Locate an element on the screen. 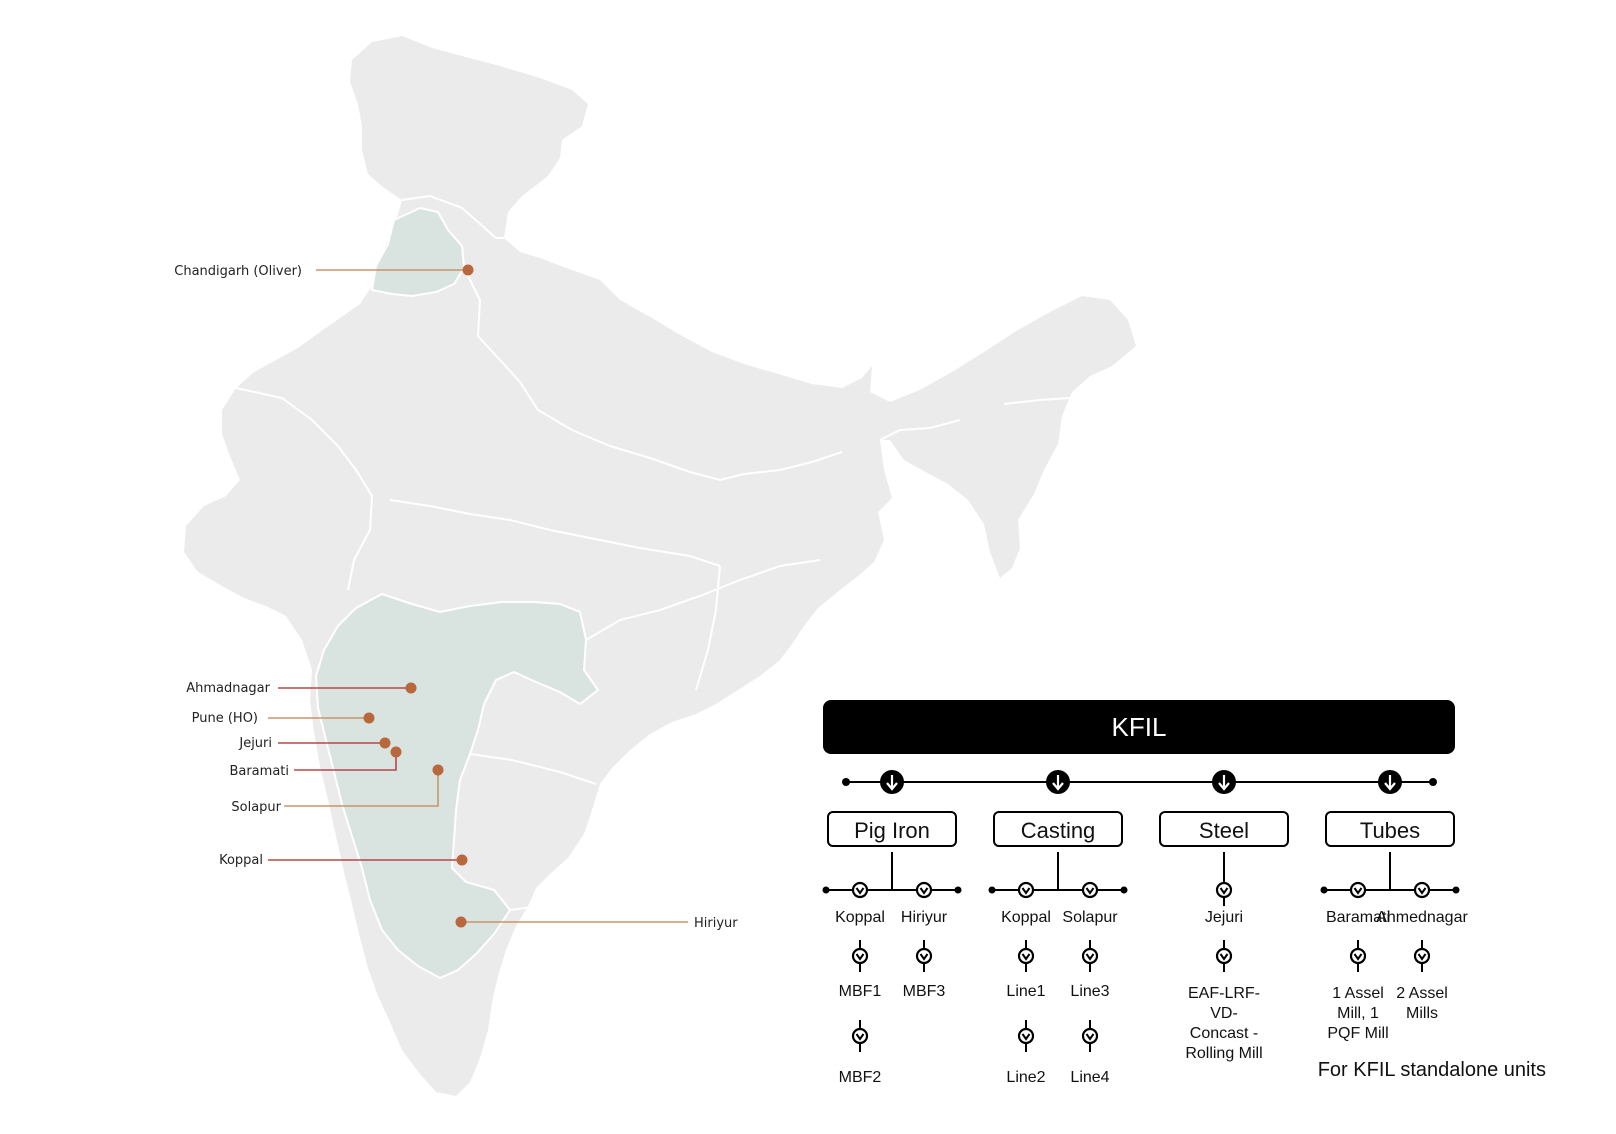 This screenshot has height=1134, width=1616. map-markers is located at coordinates (418, 596).